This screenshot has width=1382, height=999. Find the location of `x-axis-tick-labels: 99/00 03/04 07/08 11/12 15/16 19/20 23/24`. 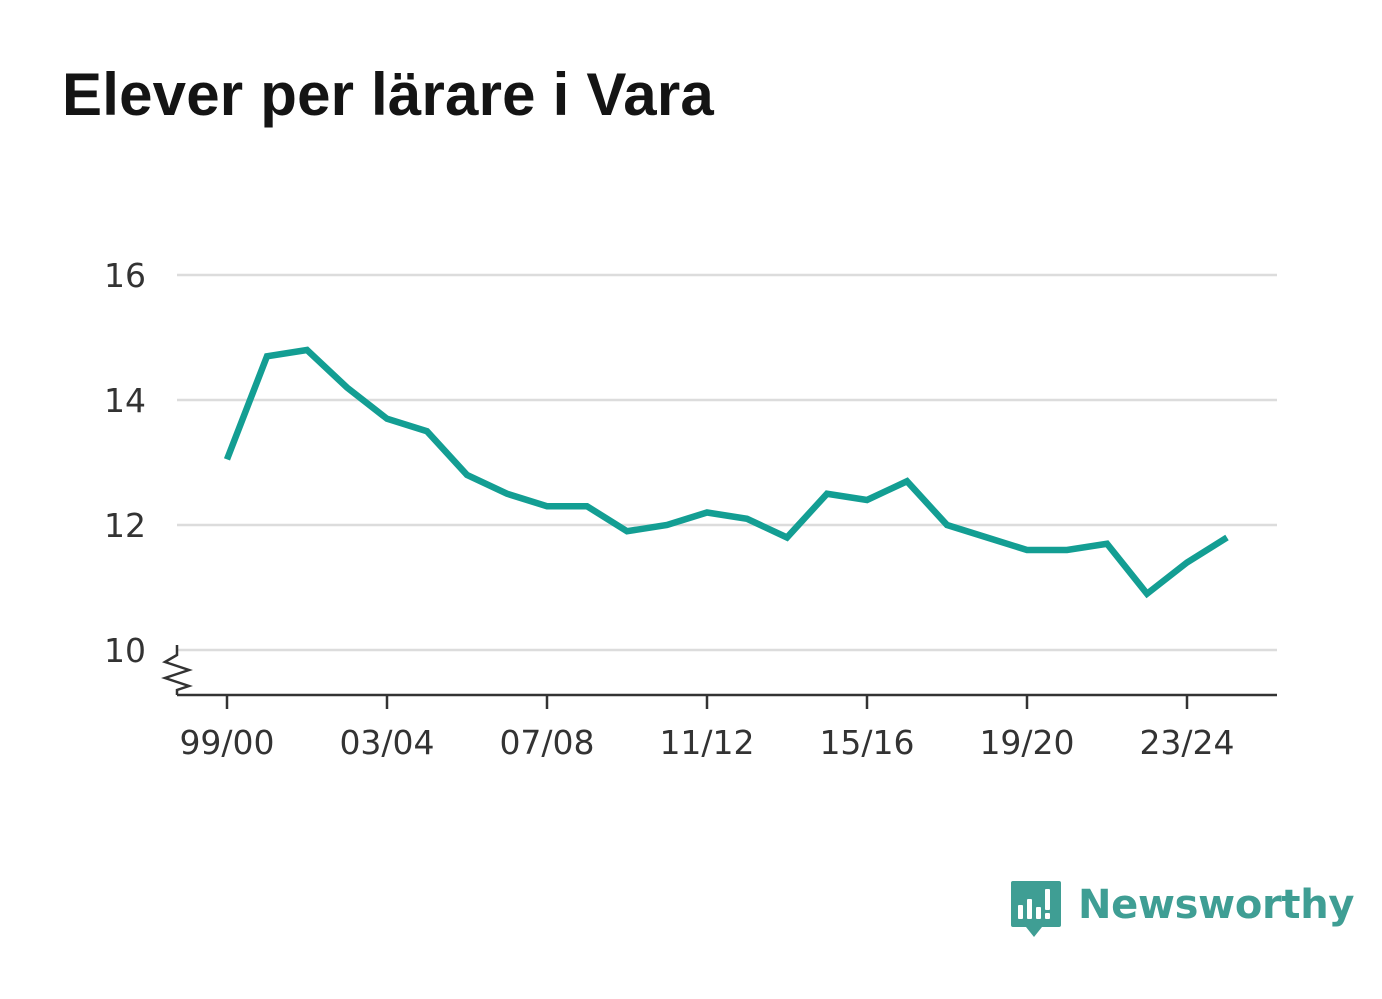

x-axis-tick-labels: 99/00 03/04 07/08 11/12 15/16 19/20 23/24 is located at coordinates (706, 742).